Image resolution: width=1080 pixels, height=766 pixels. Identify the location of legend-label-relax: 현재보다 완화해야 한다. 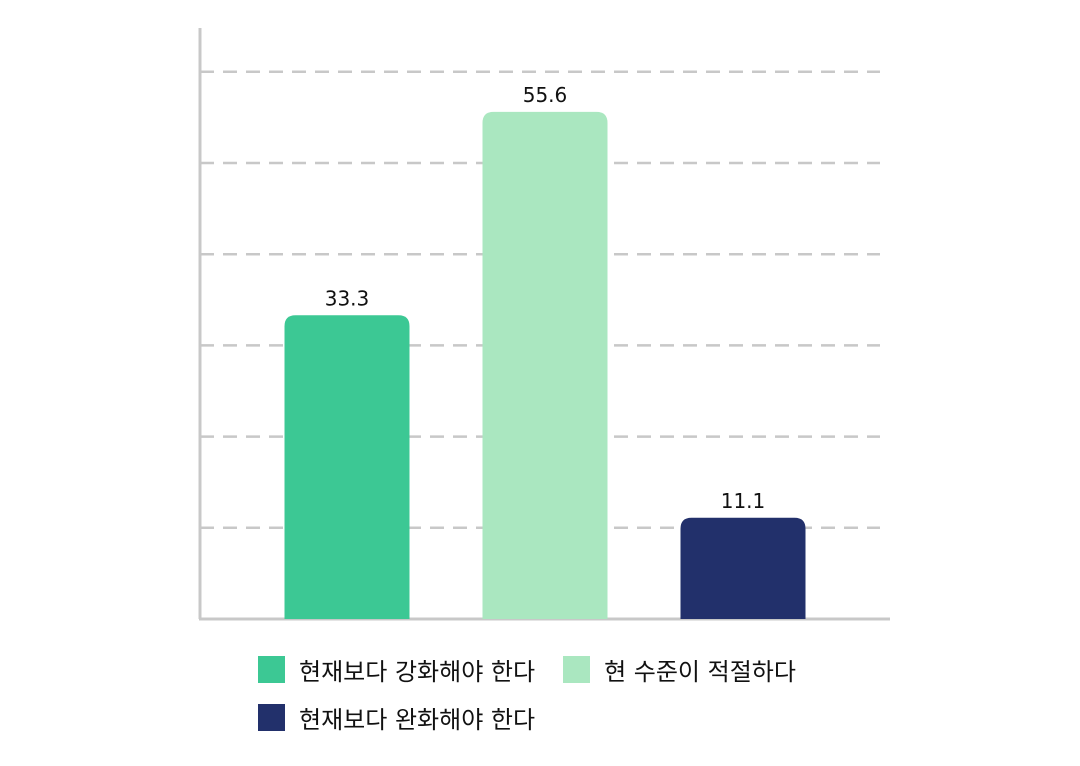
(417, 719).